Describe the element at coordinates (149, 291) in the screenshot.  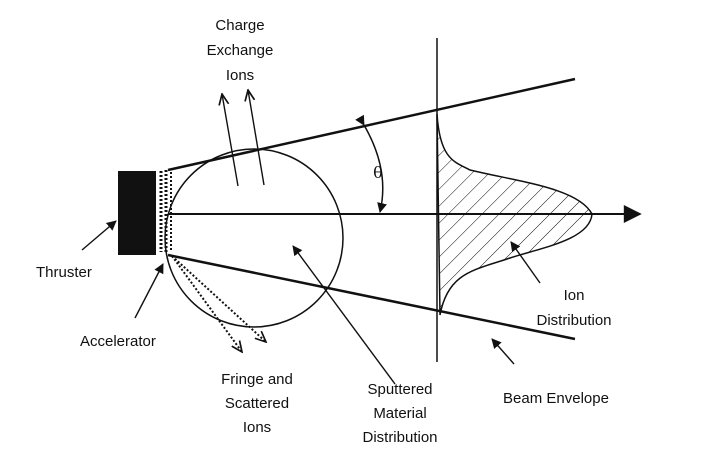
I see `accelerator-callout-arrow` at that location.